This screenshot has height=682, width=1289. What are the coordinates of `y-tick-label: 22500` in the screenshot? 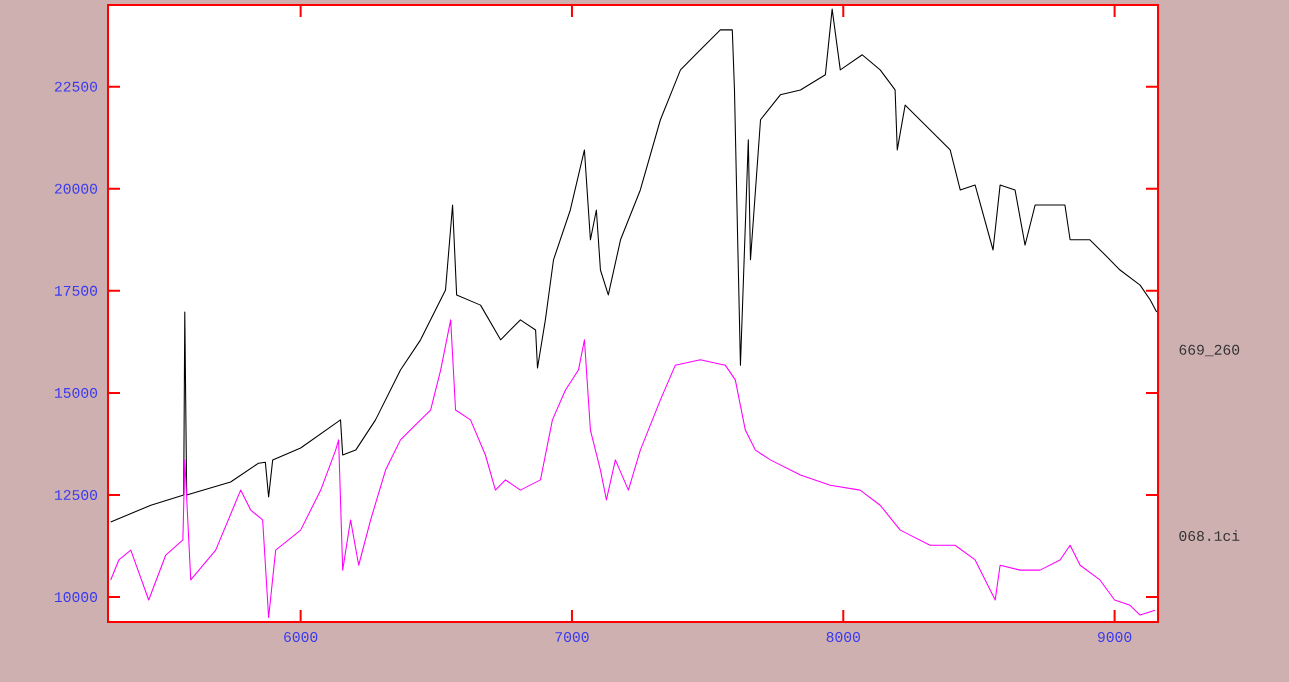 It's located at (76, 86).